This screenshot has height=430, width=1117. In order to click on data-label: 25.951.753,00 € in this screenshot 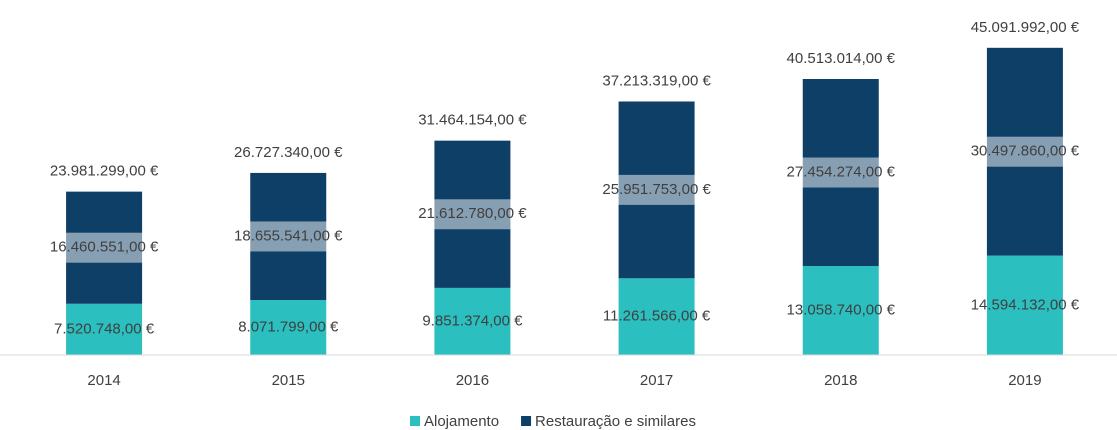, I will do `click(656, 189)`.